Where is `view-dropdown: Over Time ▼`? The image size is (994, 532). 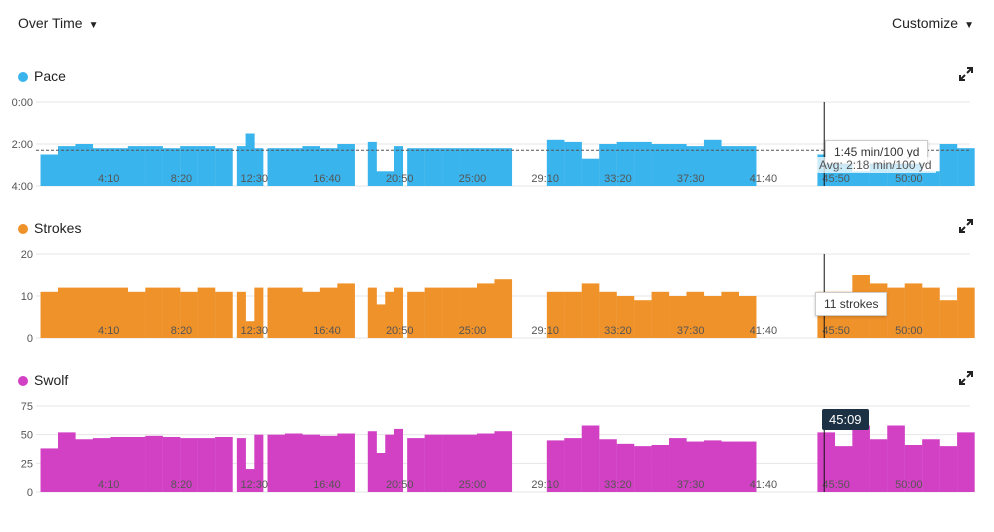 view-dropdown: Over Time ▼ is located at coordinates (58, 23).